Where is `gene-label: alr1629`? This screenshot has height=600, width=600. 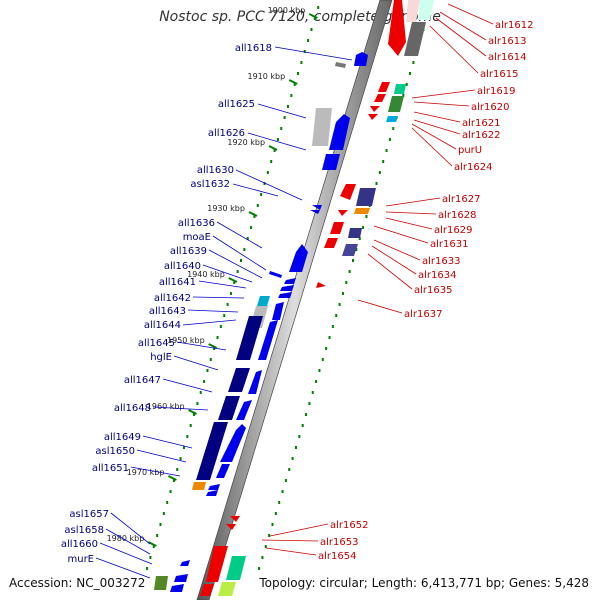
gene-label: alr1629 is located at coordinates (453, 230).